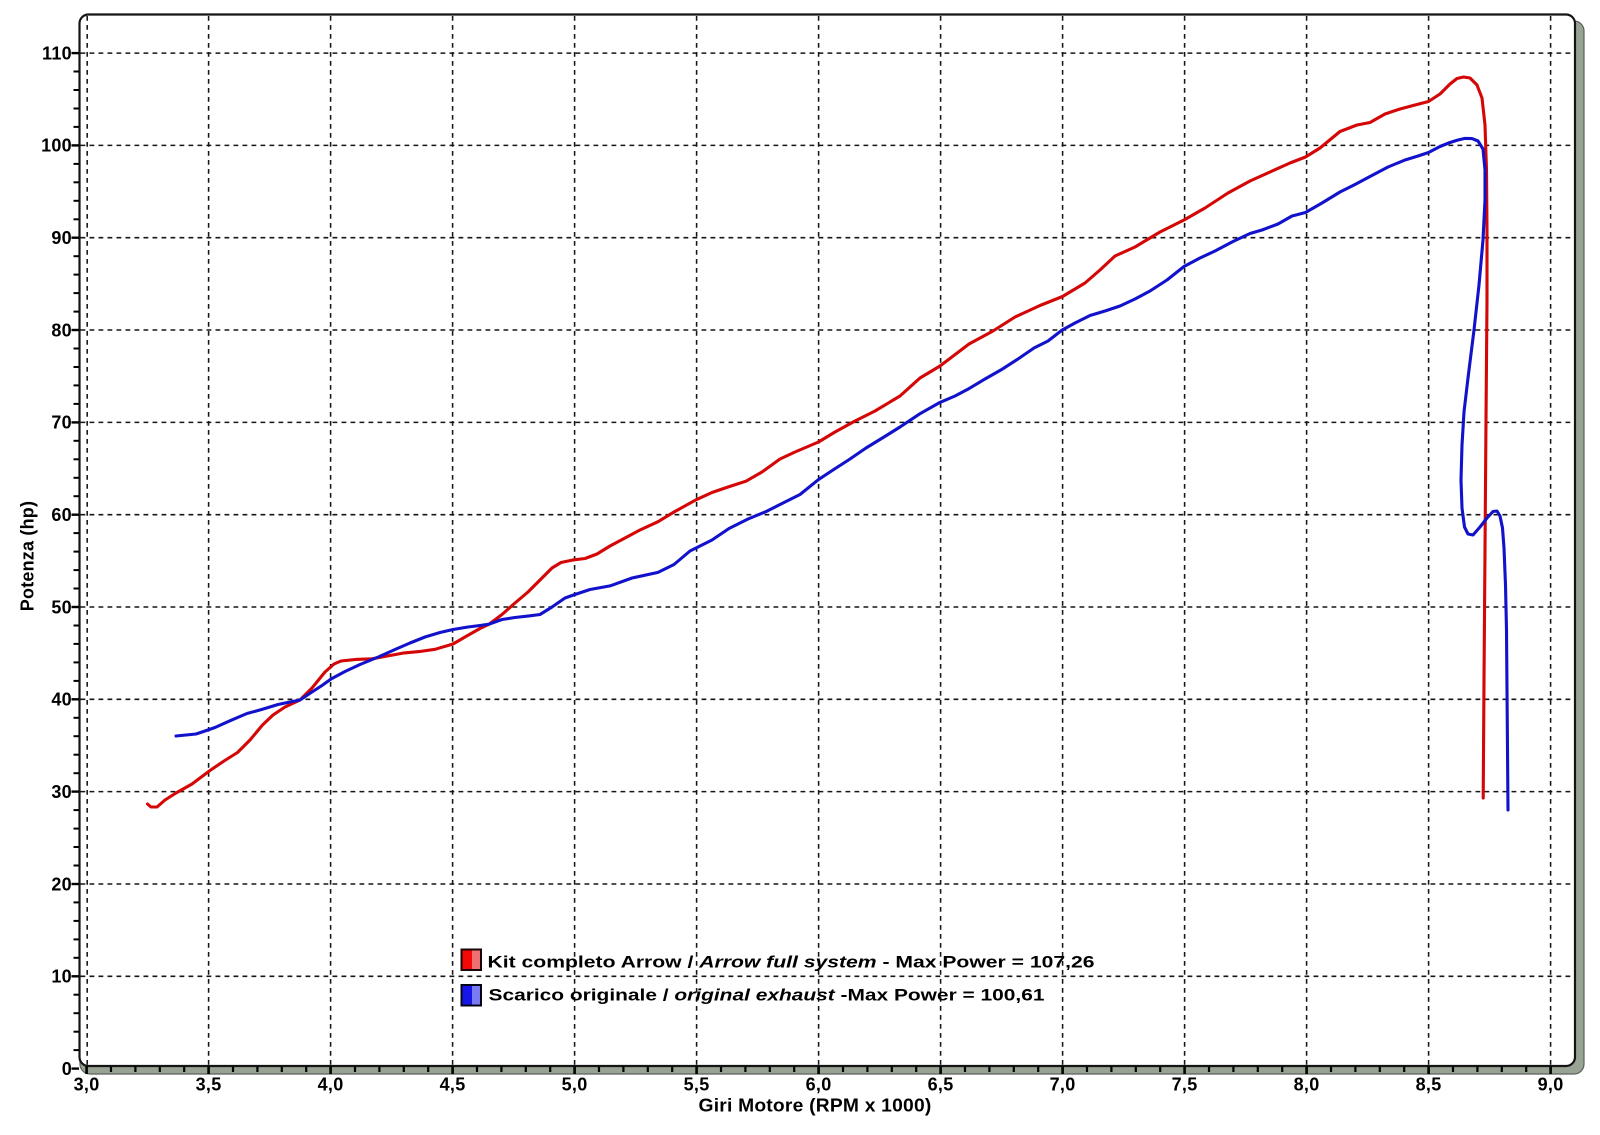 The width and height of the screenshot is (1600, 1135). What do you see at coordinates (331, 1085) in the screenshot?
I see `svg-text: 4,0` at bounding box center [331, 1085].